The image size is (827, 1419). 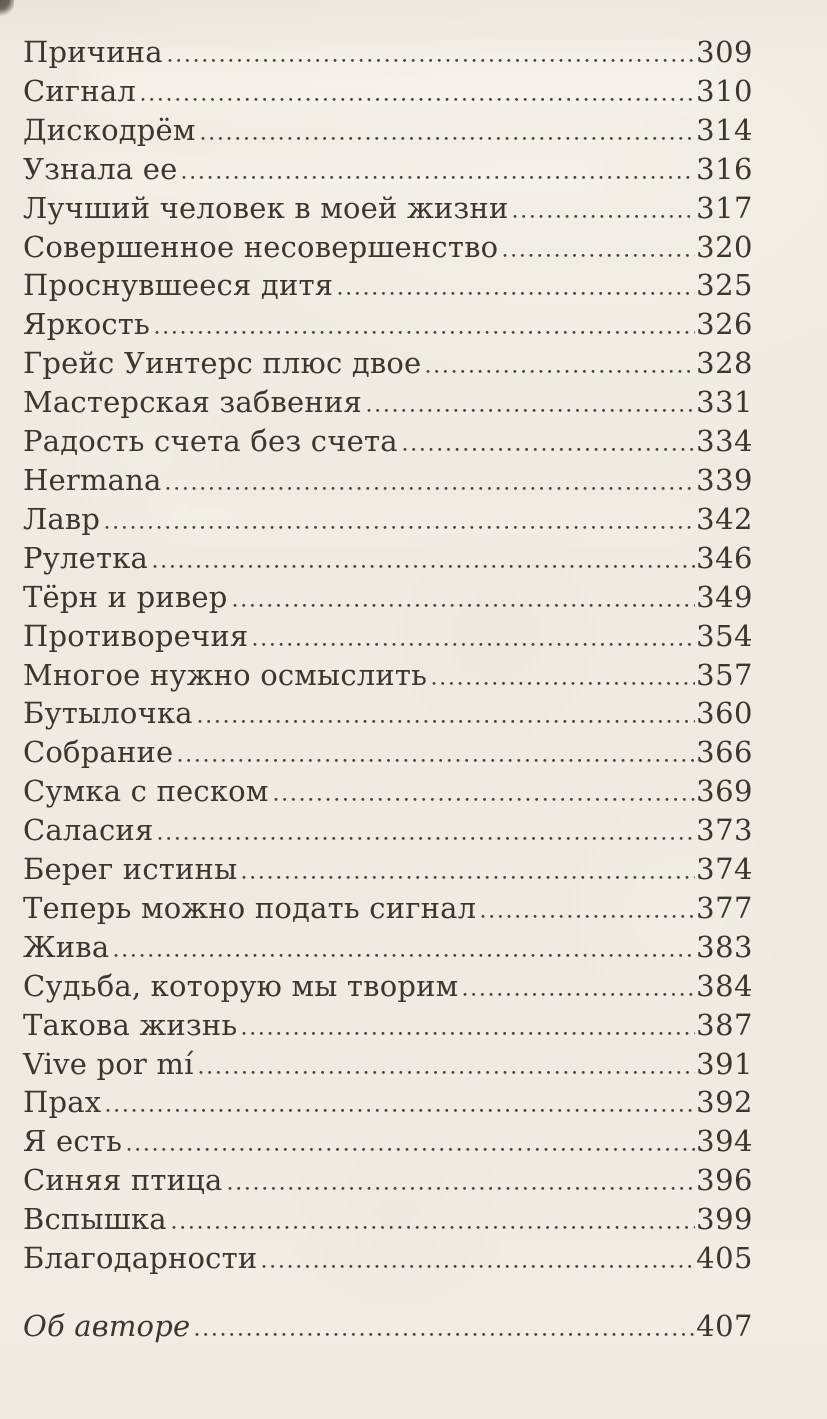 I want to click on toc-entry-row: Сумка с песком 369, so click(x=388, y=791).